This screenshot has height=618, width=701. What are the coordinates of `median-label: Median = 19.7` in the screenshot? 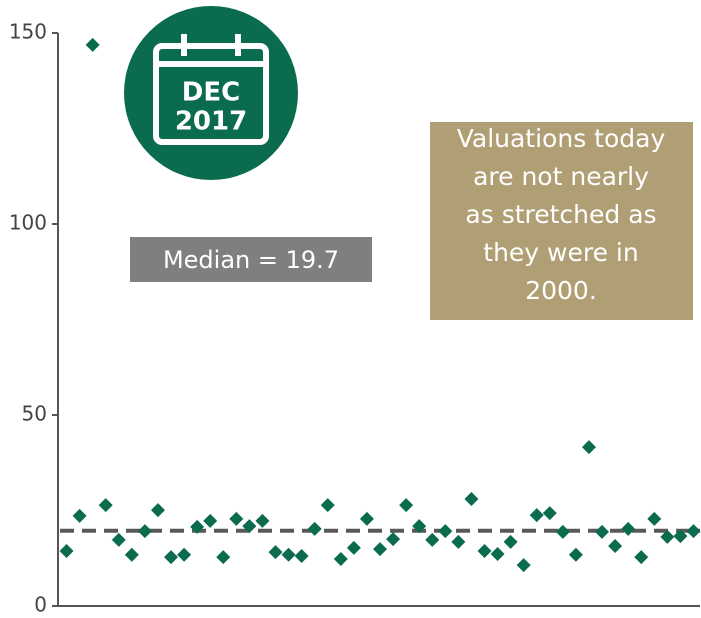 It's located at (251, 260).